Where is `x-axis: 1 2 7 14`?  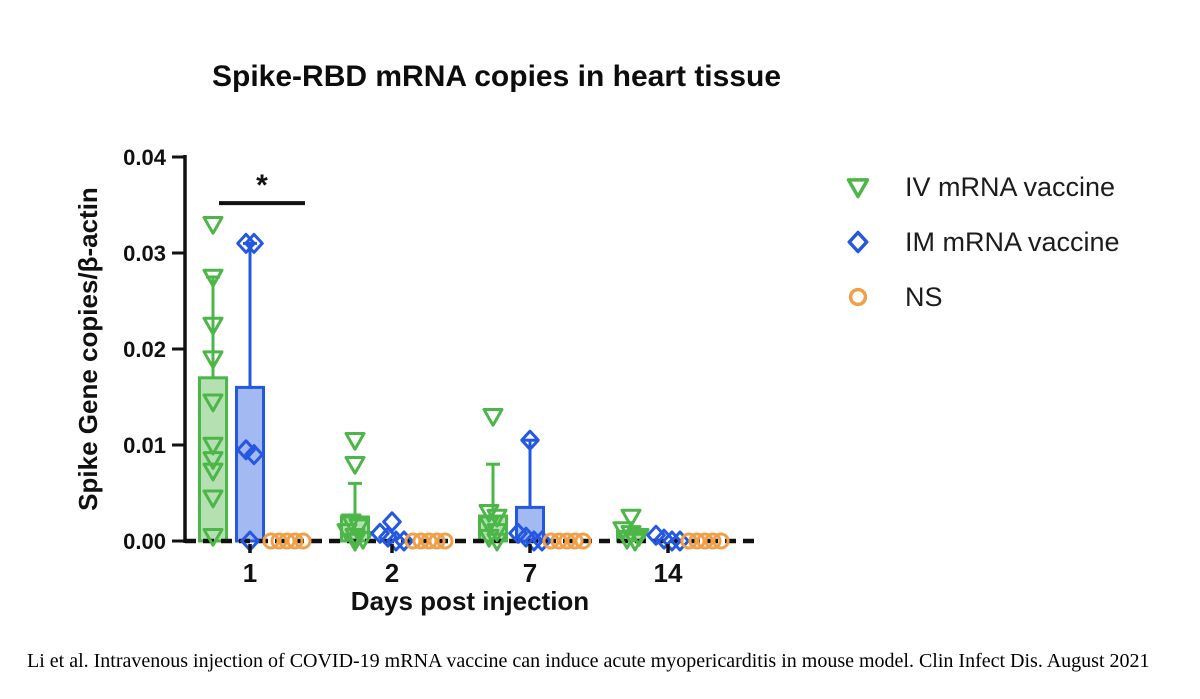 x-axis: 1 2 7 14 is located at coordinates (463, 566).